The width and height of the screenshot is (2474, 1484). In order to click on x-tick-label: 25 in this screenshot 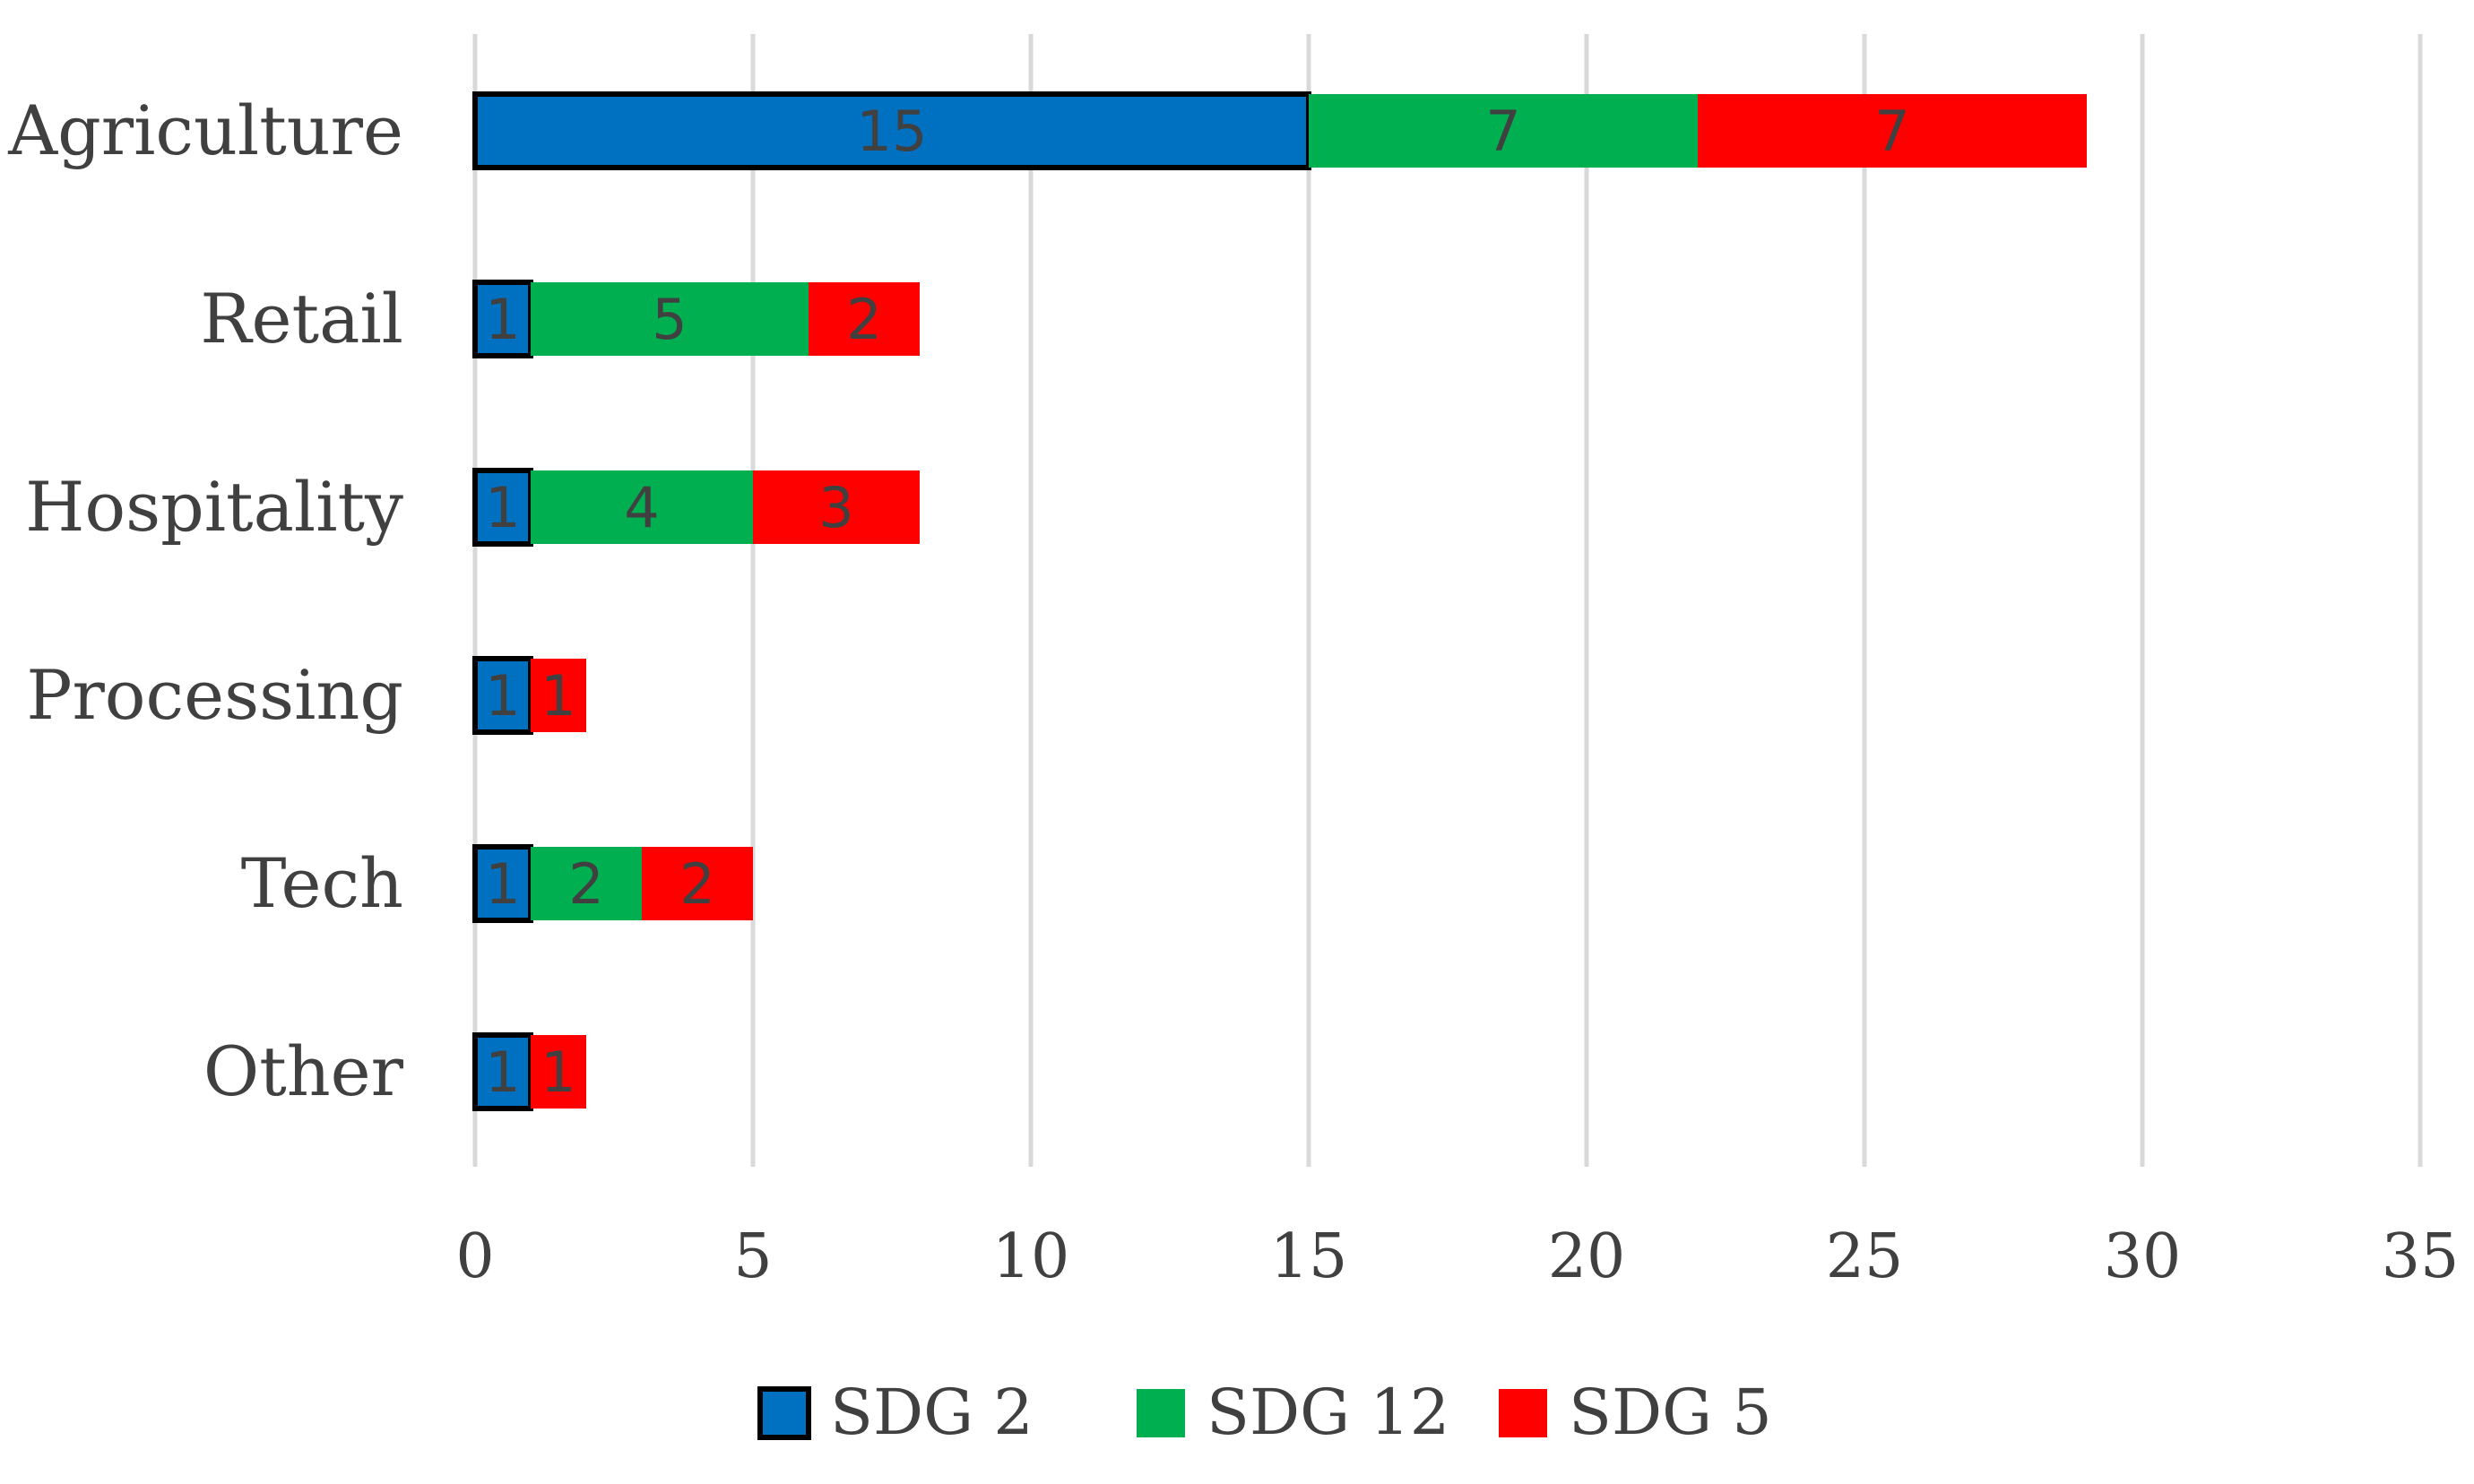, I will do `click(1865, 1256)`.